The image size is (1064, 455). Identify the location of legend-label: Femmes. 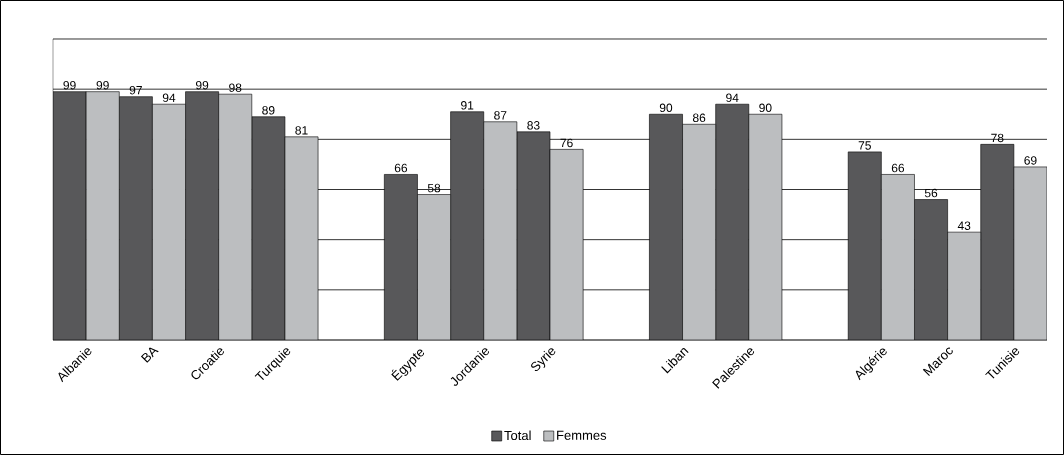
(582, 435).